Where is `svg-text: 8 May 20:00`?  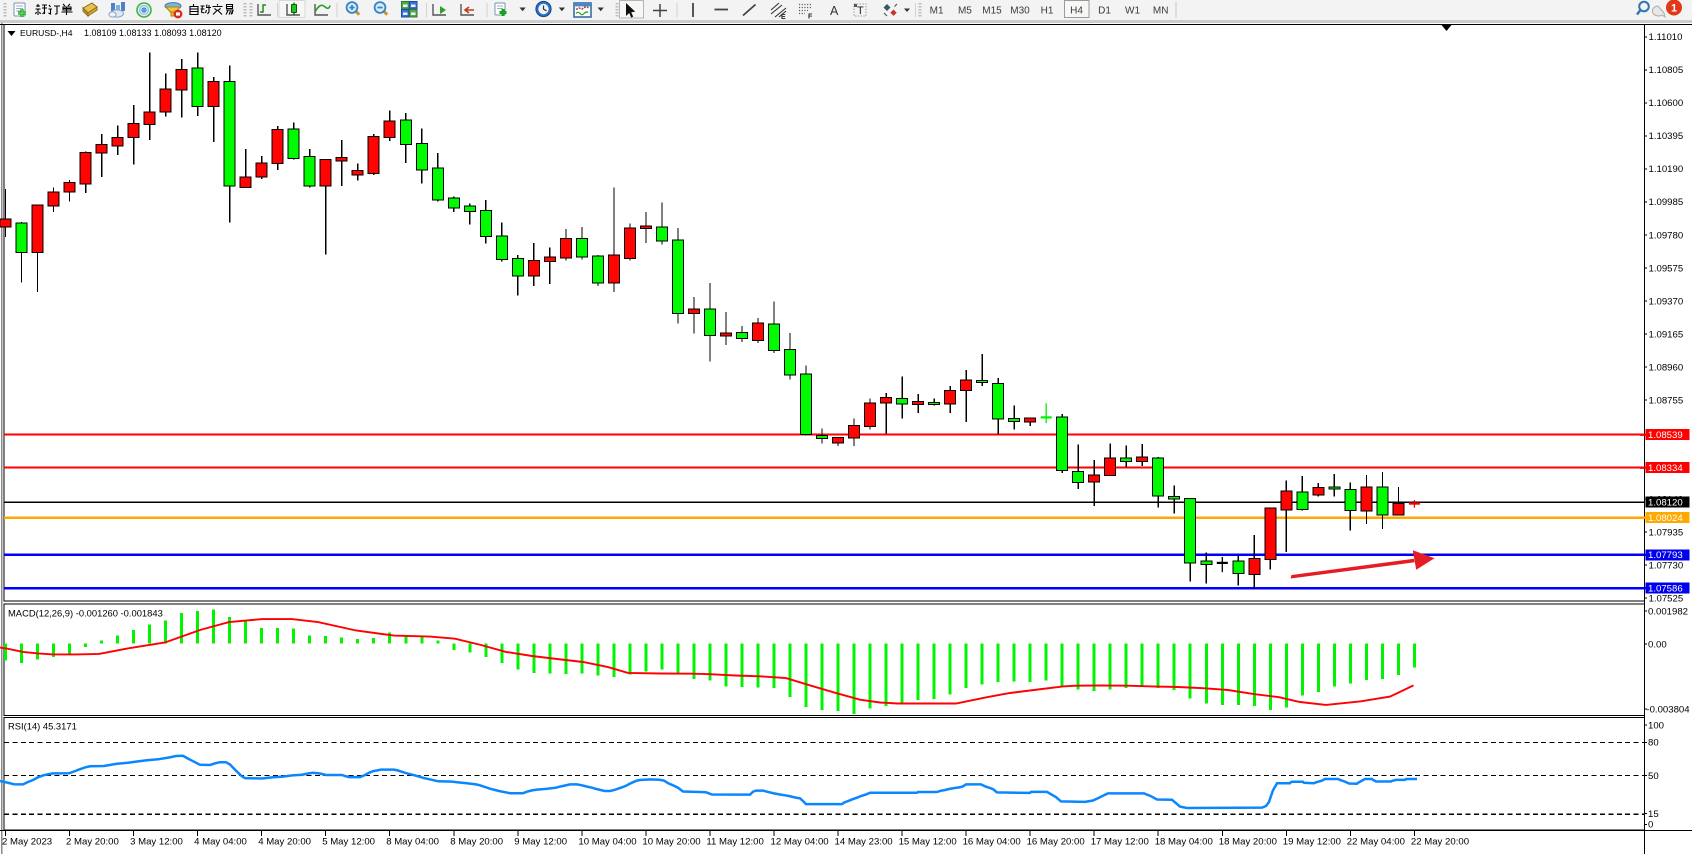 svg-text: 8 May 20:00 is located at coordinates (476, 842).